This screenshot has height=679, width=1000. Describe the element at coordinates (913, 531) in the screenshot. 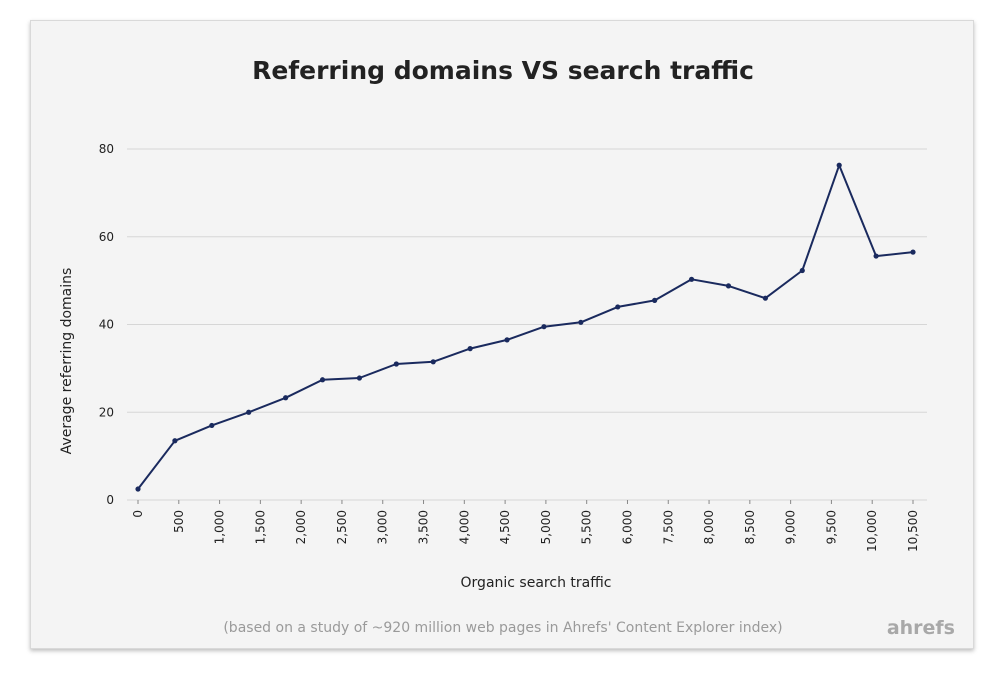

I see `x-tick-label: 10,500` at that location.